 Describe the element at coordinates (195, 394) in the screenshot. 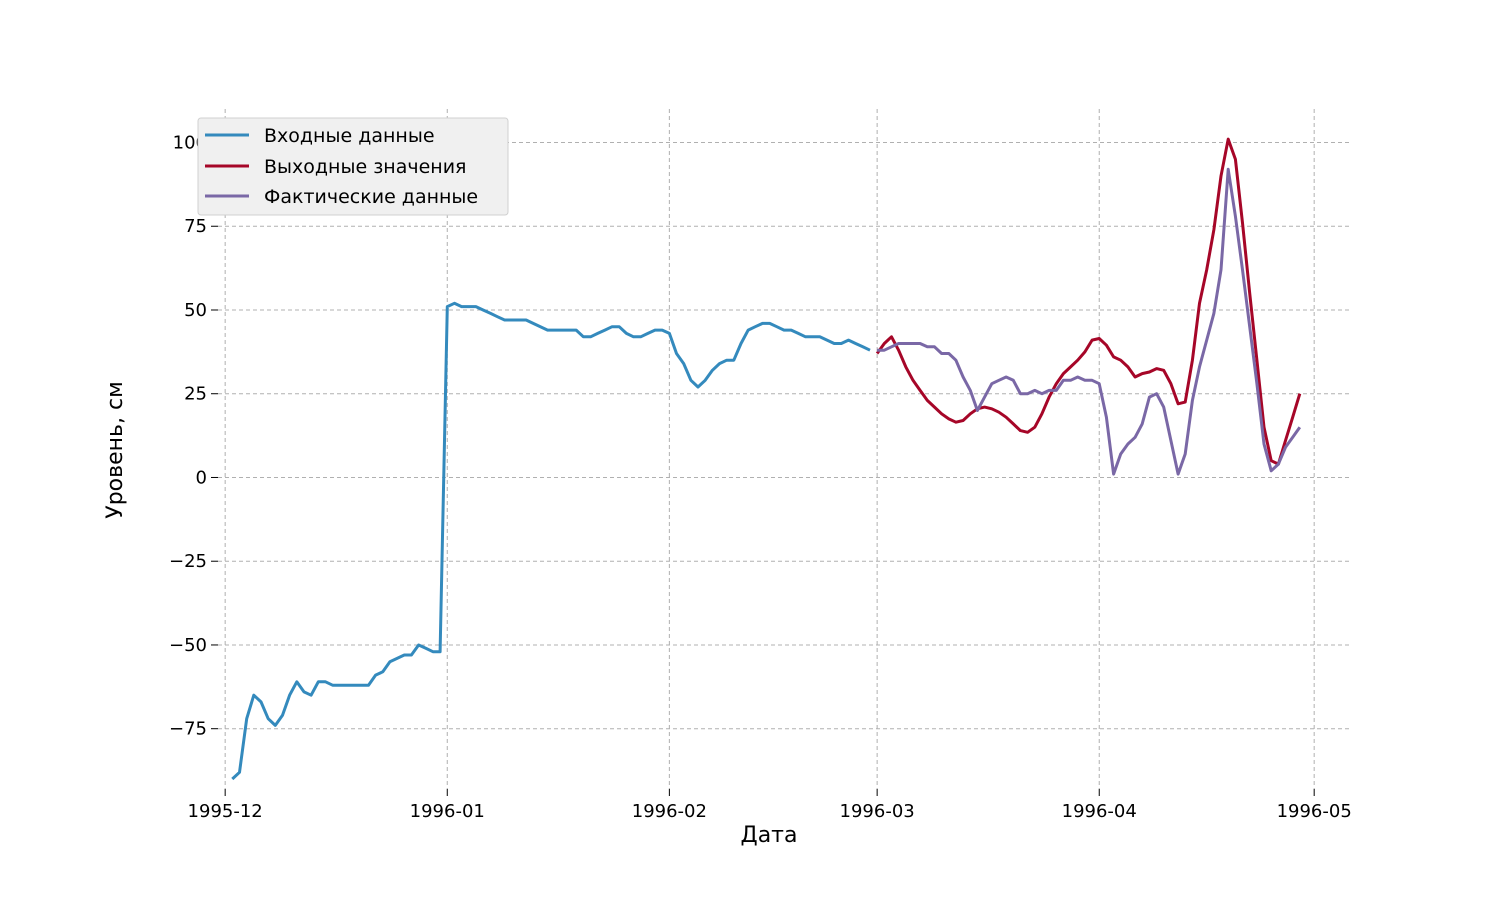

I see `y-tick-label: 25` at that location.